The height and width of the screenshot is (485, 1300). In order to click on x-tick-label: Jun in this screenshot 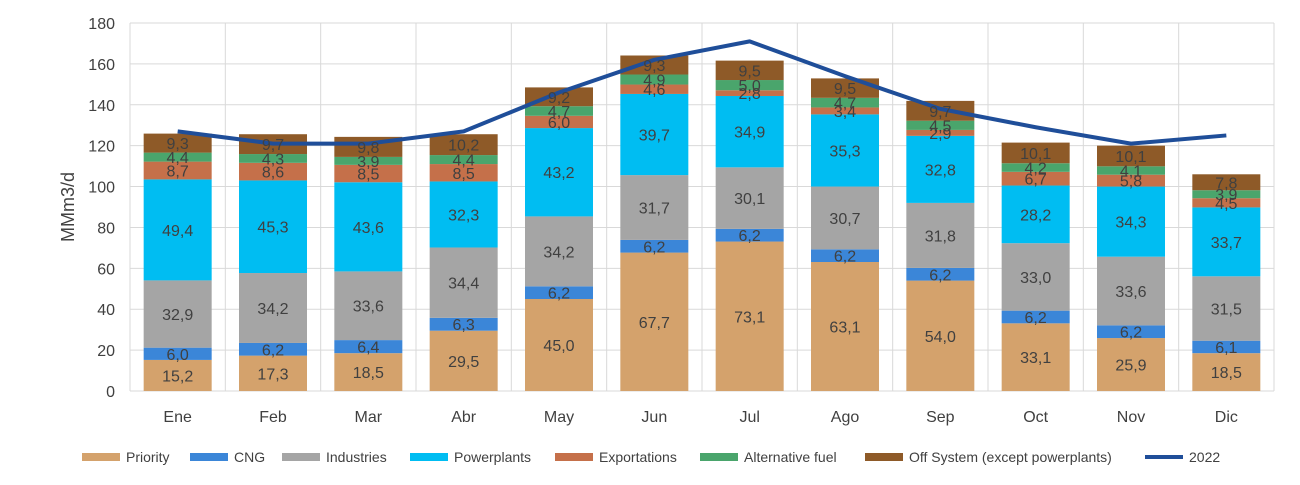, I will do `click(654, 417)`.